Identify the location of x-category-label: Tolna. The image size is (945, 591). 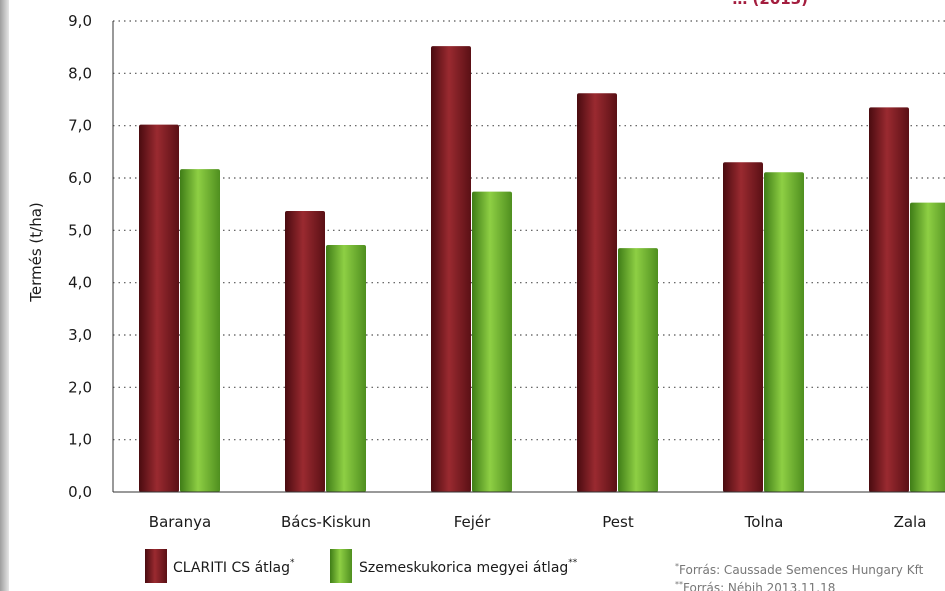
(764, 522).